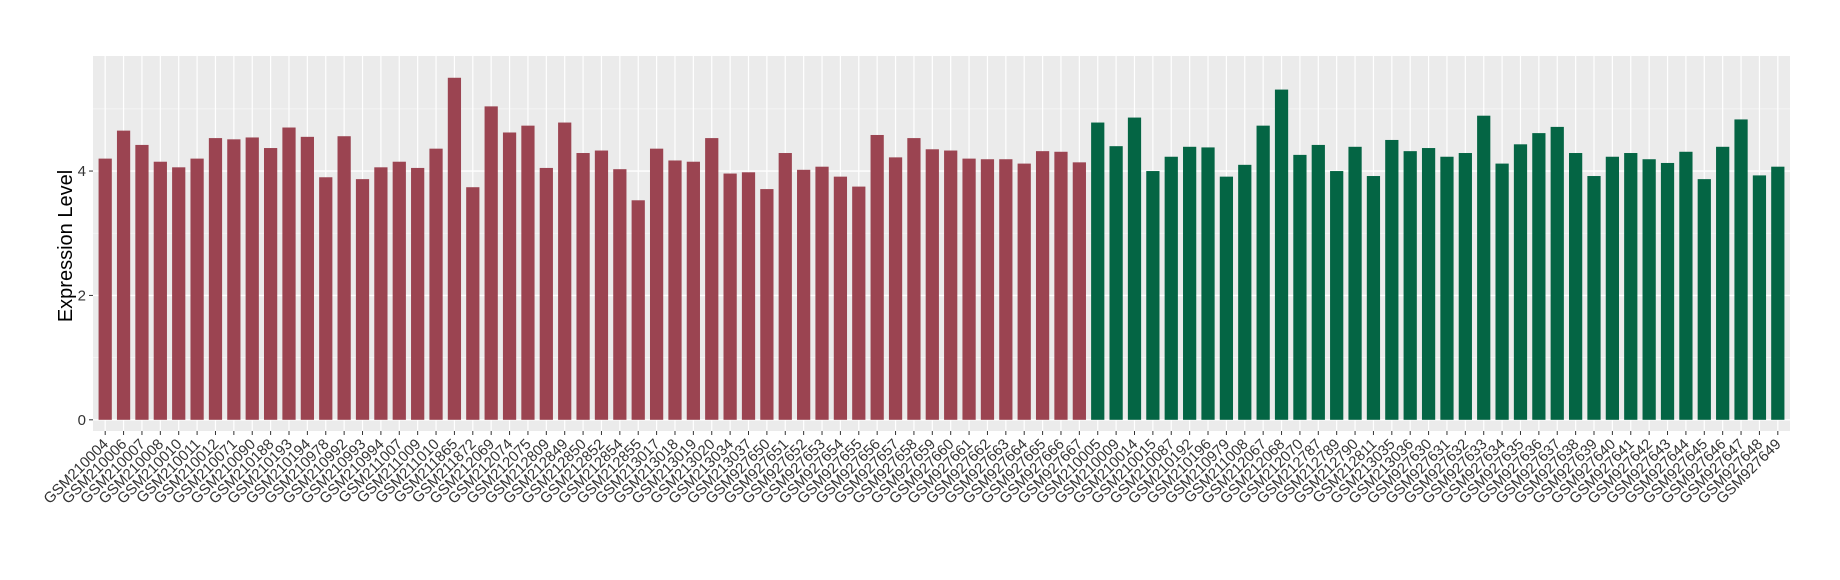  I want to click on bar-GSM927635, so click(1520, 282).